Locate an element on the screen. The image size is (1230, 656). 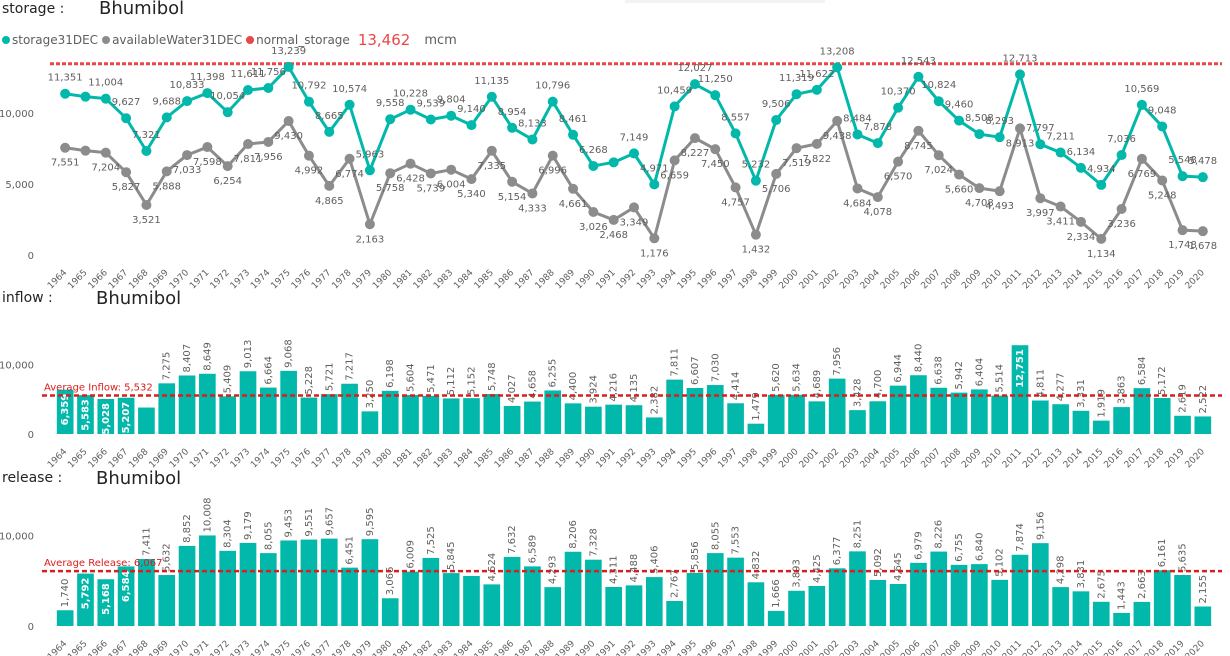
inflow-data-label: 5,152 is located at coordinates (471, 380).